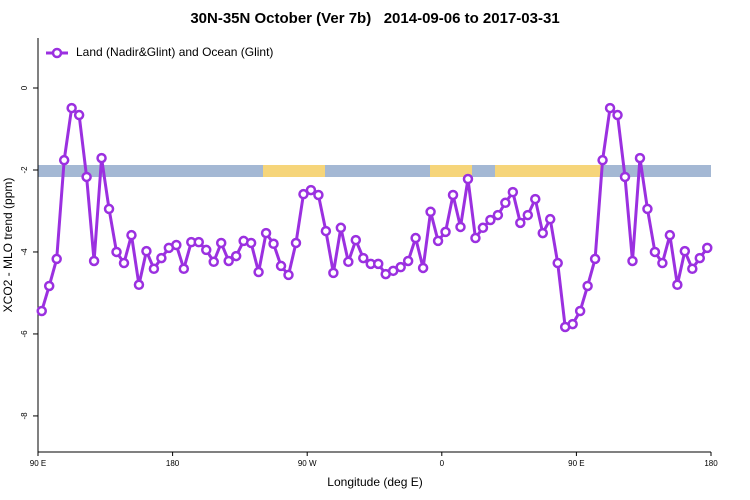 This screenshot has height=500, width=750. Describe the element at coordinates (24, 252) in the screenshot. I see `y-tick-label: -4` at that location.